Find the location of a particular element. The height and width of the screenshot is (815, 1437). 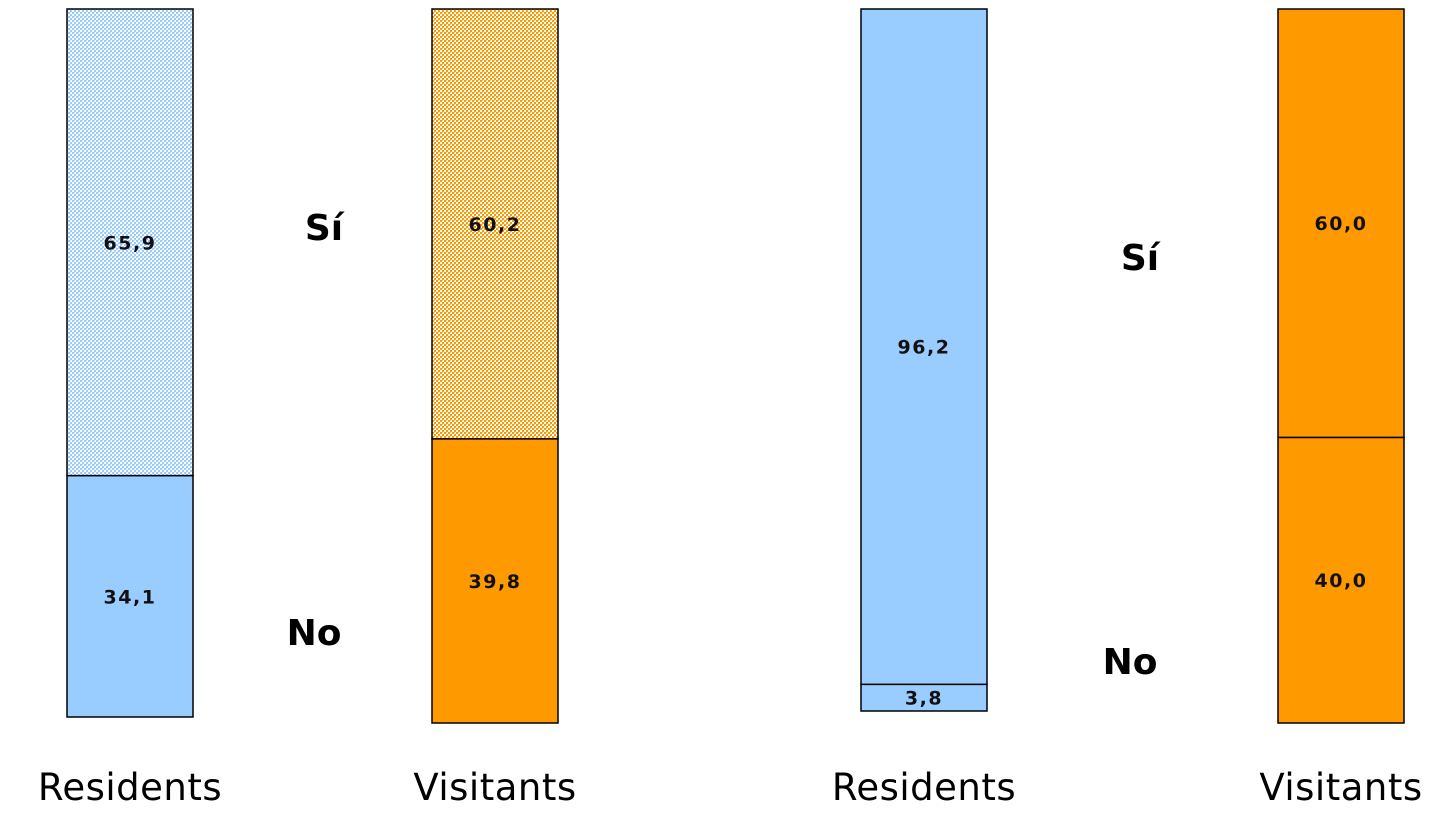

bar-1-visitants-no is located at coordinates (1341, 580).